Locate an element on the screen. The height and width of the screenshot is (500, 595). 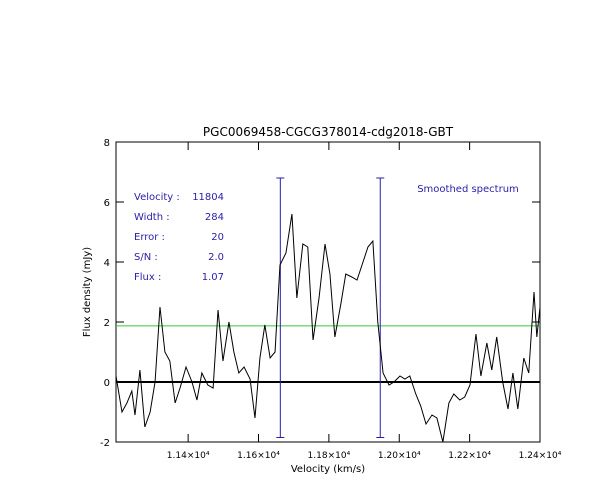
annotation: Smoothed spectrum is located at coordinates (468, 189).